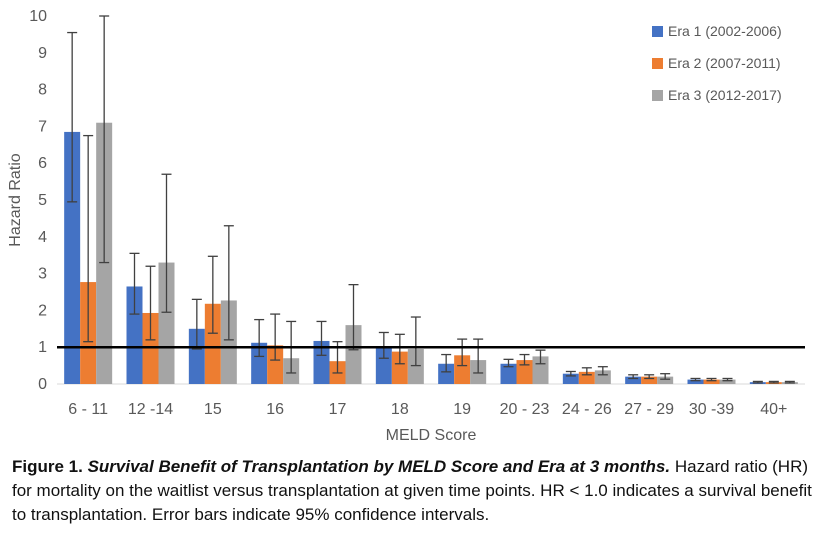  I want to click on y-tick-label: 4, so click(42, 237).